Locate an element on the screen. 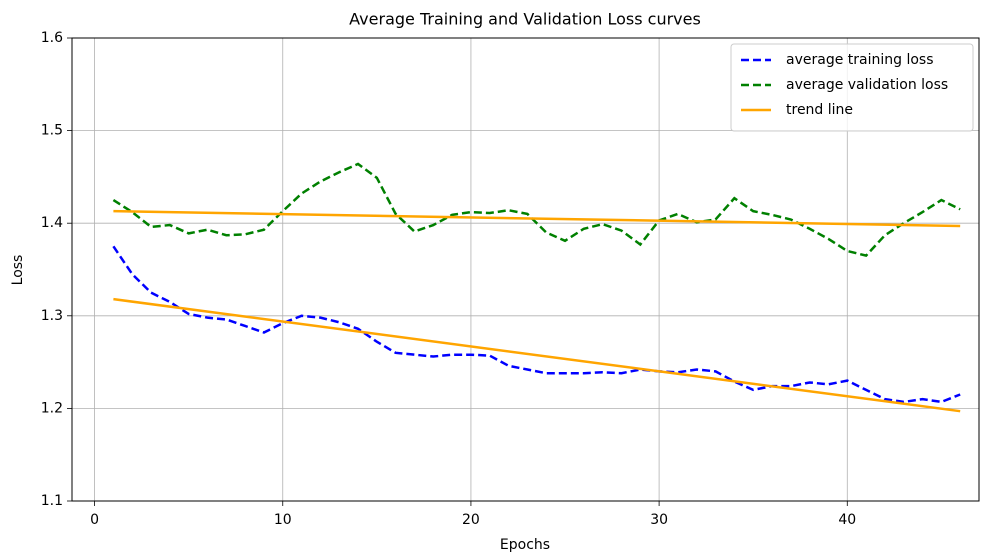 This screenshot has height=557, width=993. x-tick-label: 40 is located at coordinates (847, 520).